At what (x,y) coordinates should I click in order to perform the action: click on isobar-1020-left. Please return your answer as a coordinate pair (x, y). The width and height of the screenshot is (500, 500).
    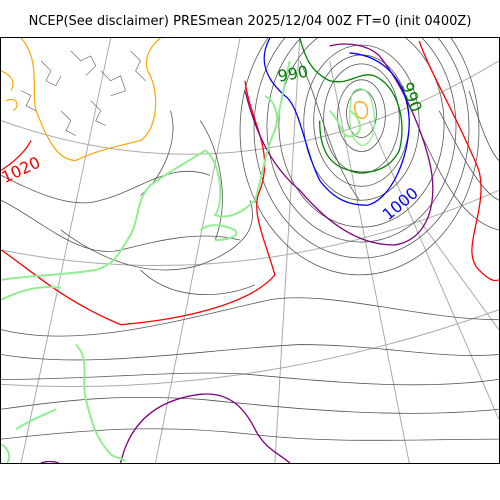
    Looking at the image, I should click on (16, 155).